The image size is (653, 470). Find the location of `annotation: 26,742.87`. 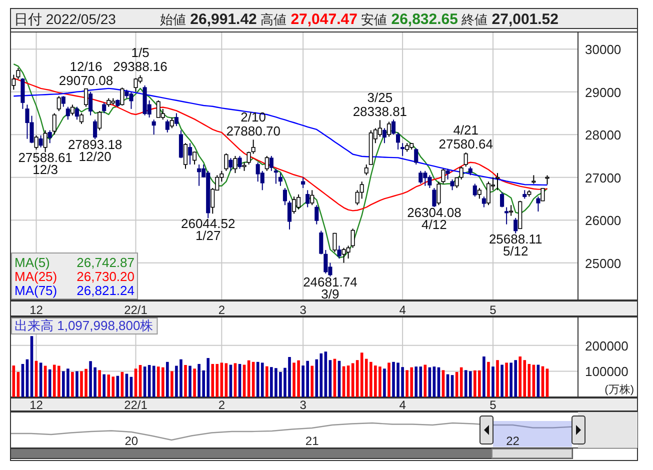

annotation: 26,742.87 is located at coordinates (105, 262).